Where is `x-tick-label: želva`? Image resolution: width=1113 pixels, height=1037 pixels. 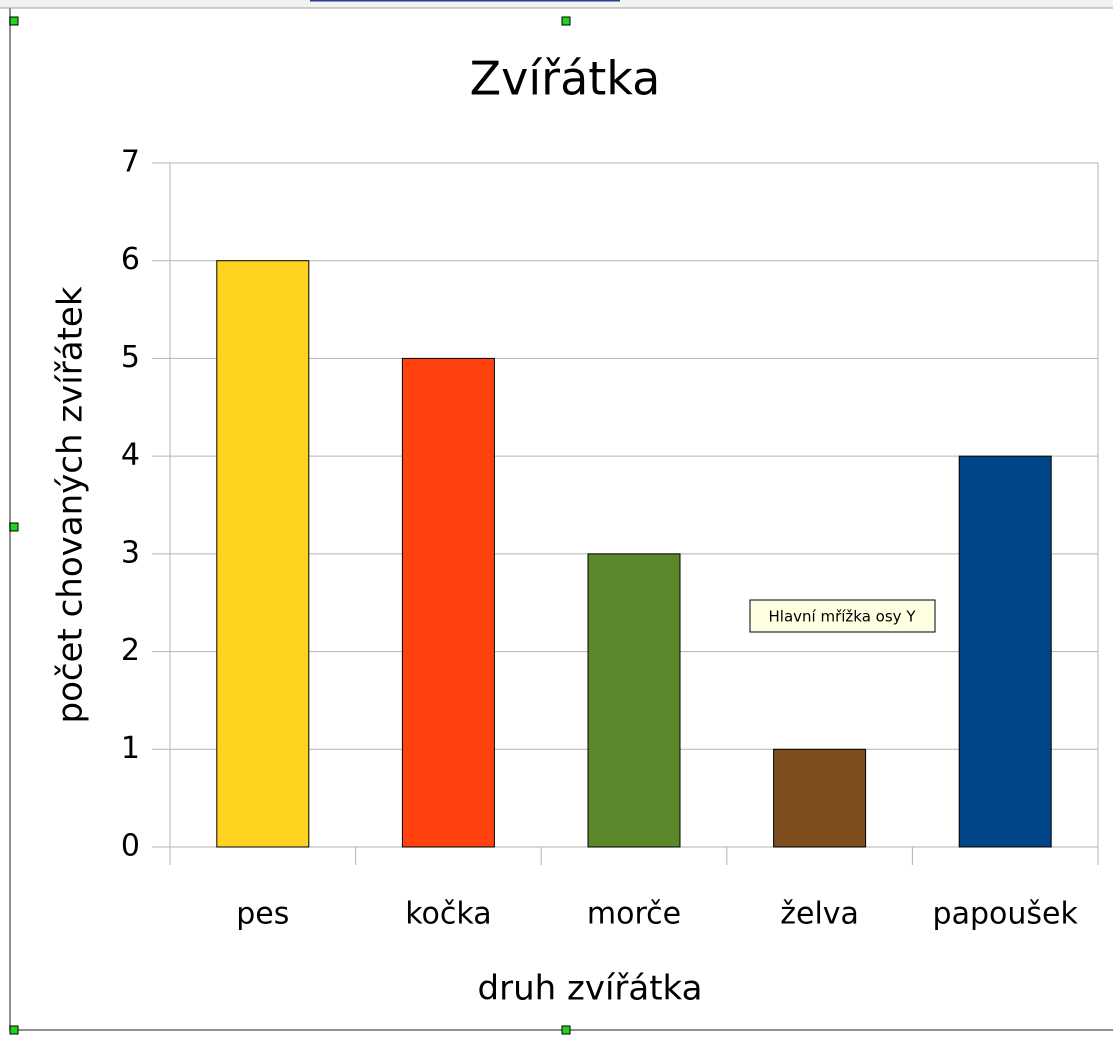 x-tick-label: želva is located at coordinates (819, 914).